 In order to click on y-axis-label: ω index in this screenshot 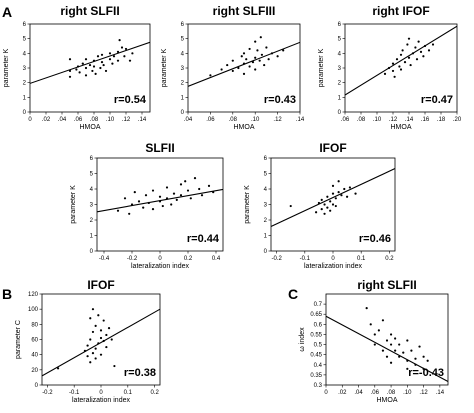, I will do `click(302, 339)`.